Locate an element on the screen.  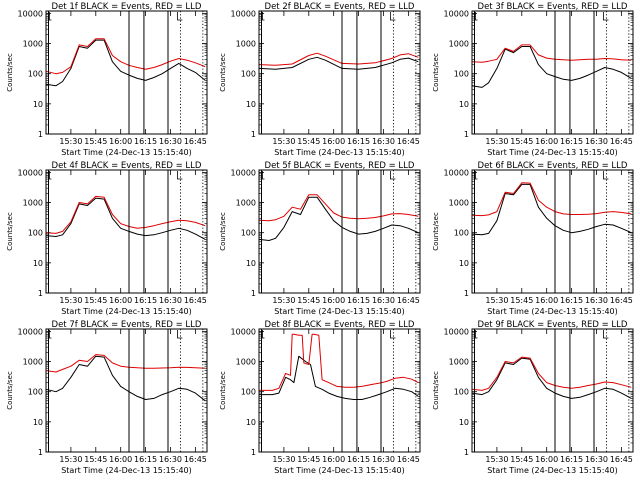
panel-title: Det 6f BLACK = Events, RED = LLD is located at coordinates (553, 166).